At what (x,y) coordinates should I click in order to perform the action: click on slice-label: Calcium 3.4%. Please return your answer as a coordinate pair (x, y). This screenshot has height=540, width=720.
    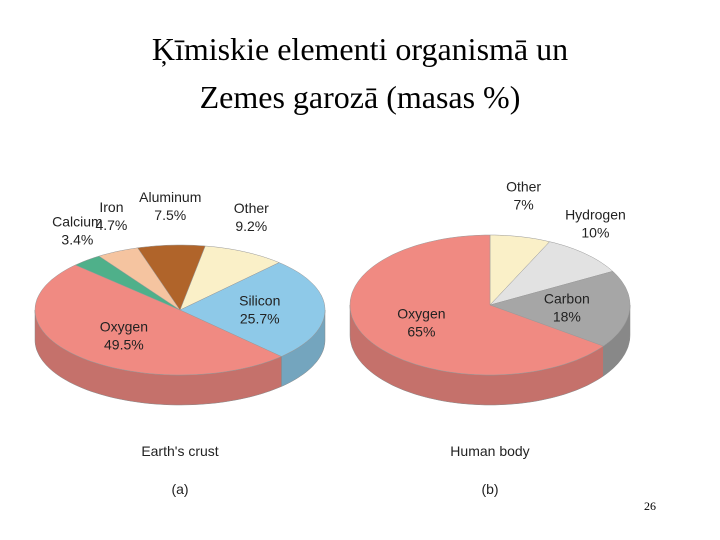
    Looking at the image, I should click on (77, 230).